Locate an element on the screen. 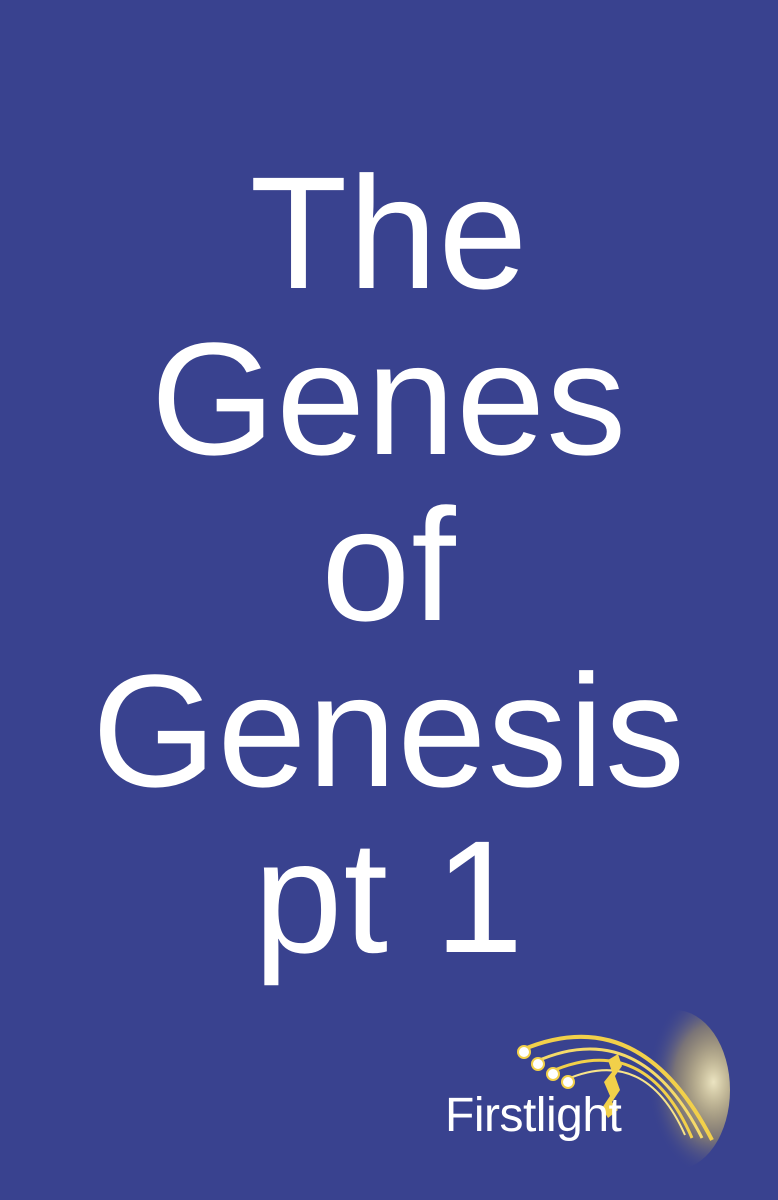 Image resolution: width=778 pixels, height=1200 pixels. title-line-3: of is located at coordinates (389, 564).